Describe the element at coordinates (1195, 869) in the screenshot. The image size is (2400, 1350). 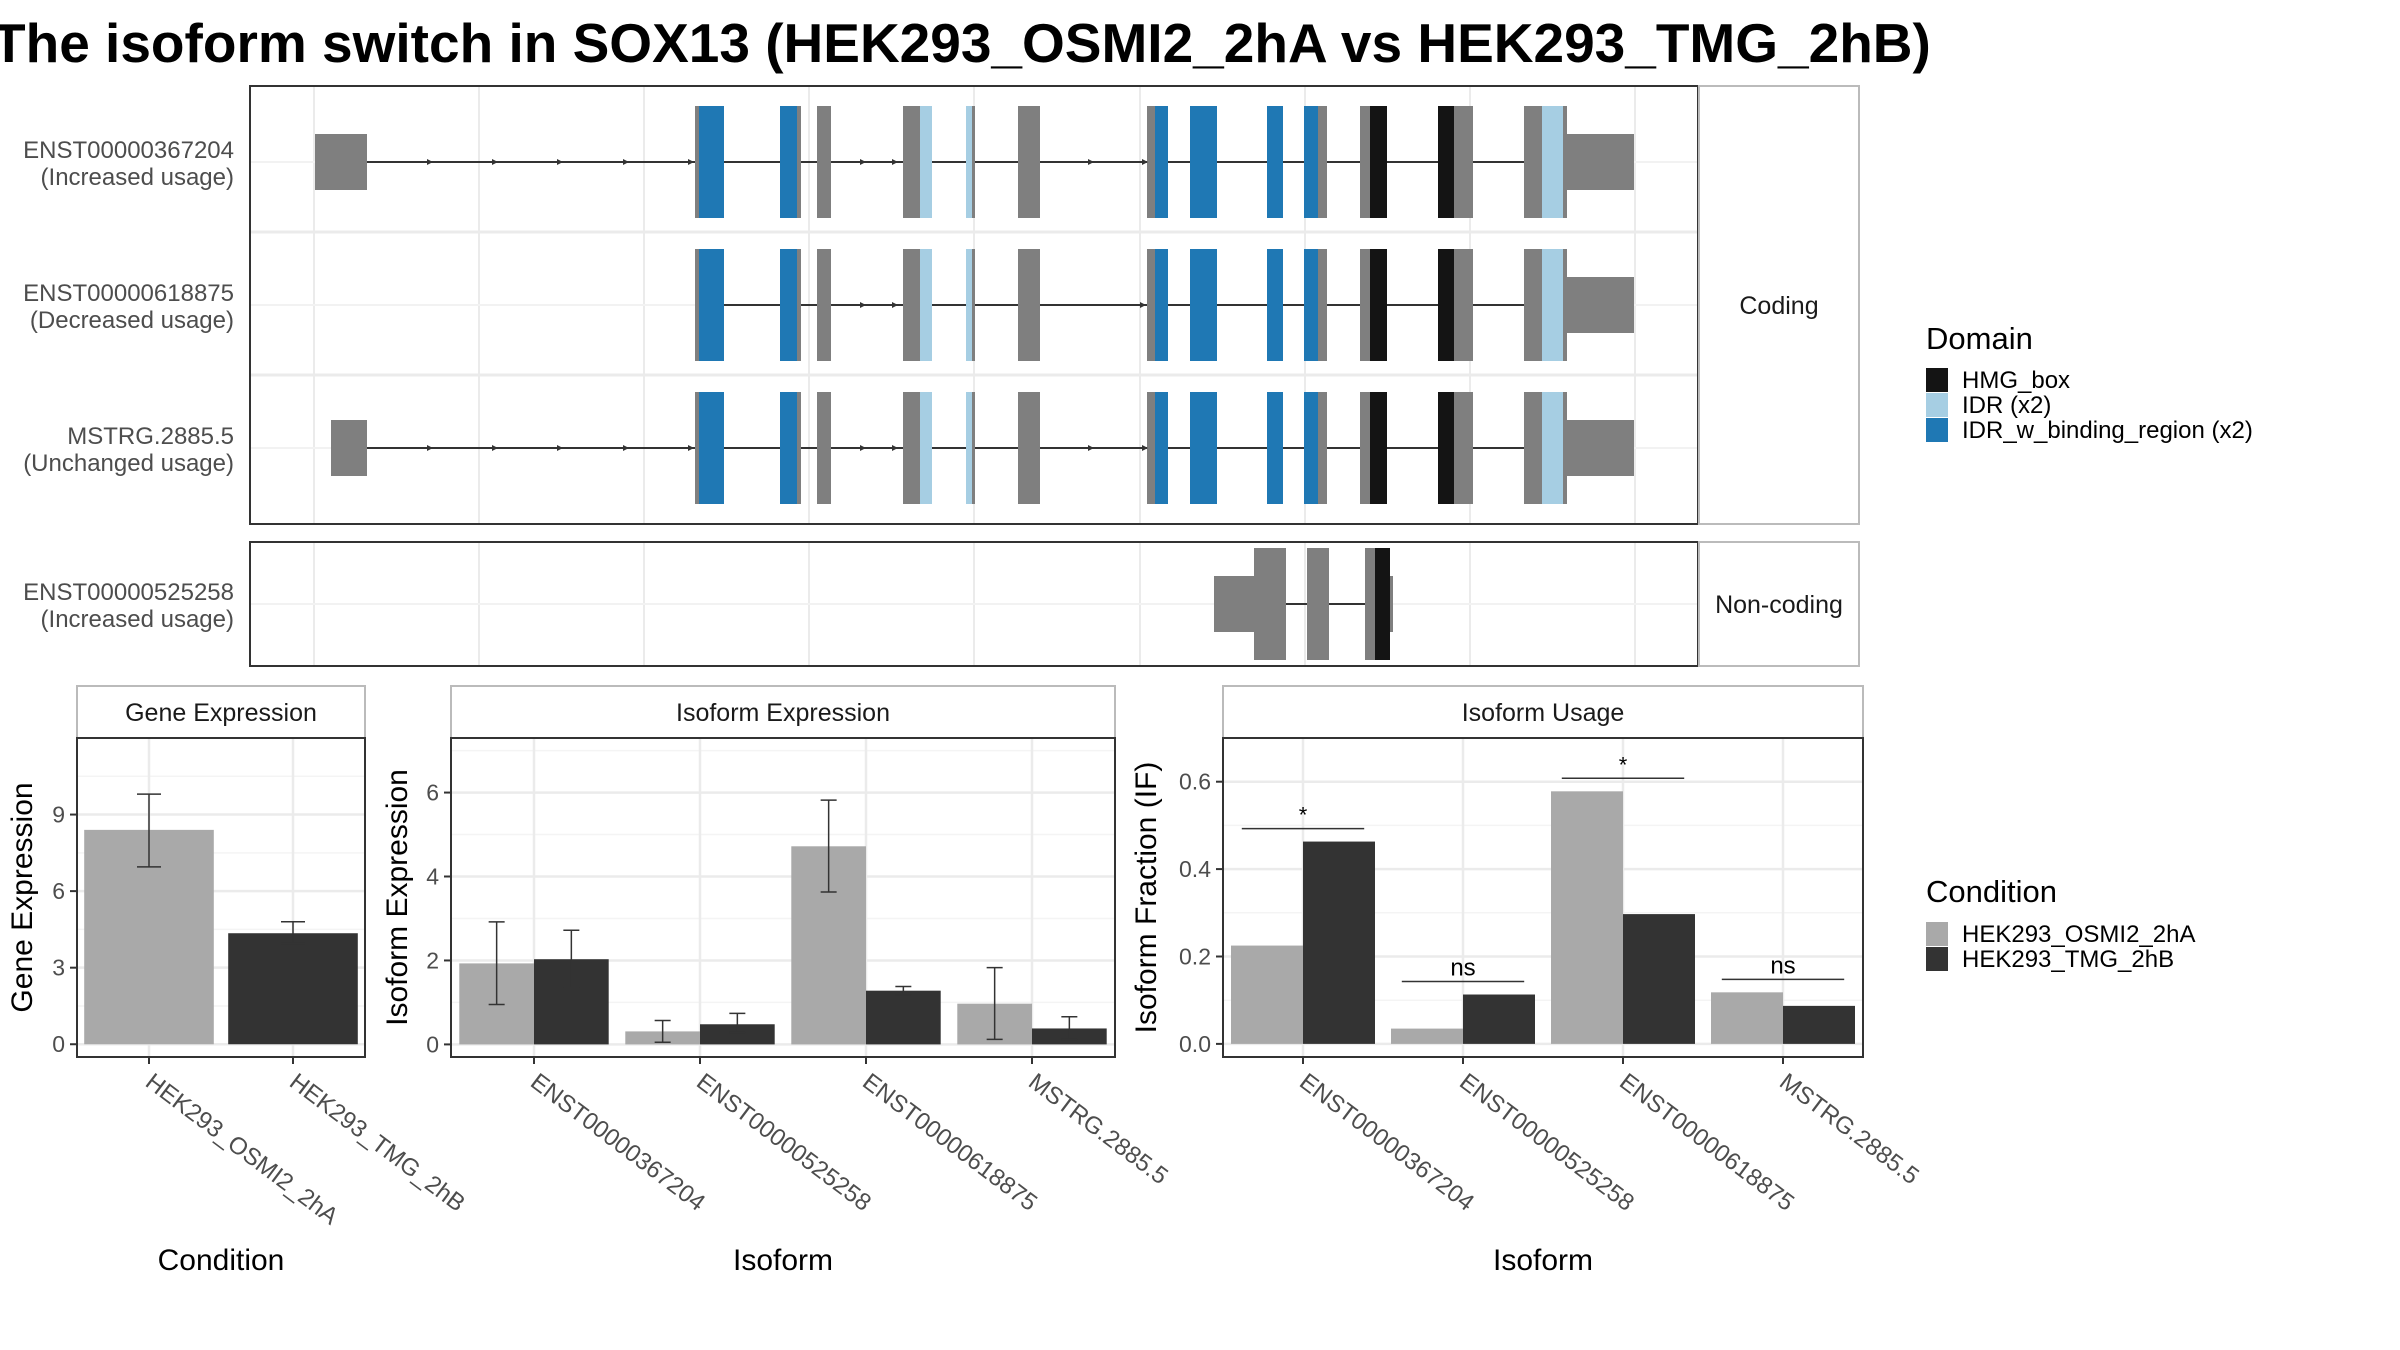
I see `y-tick-label: 0.4` at that location.